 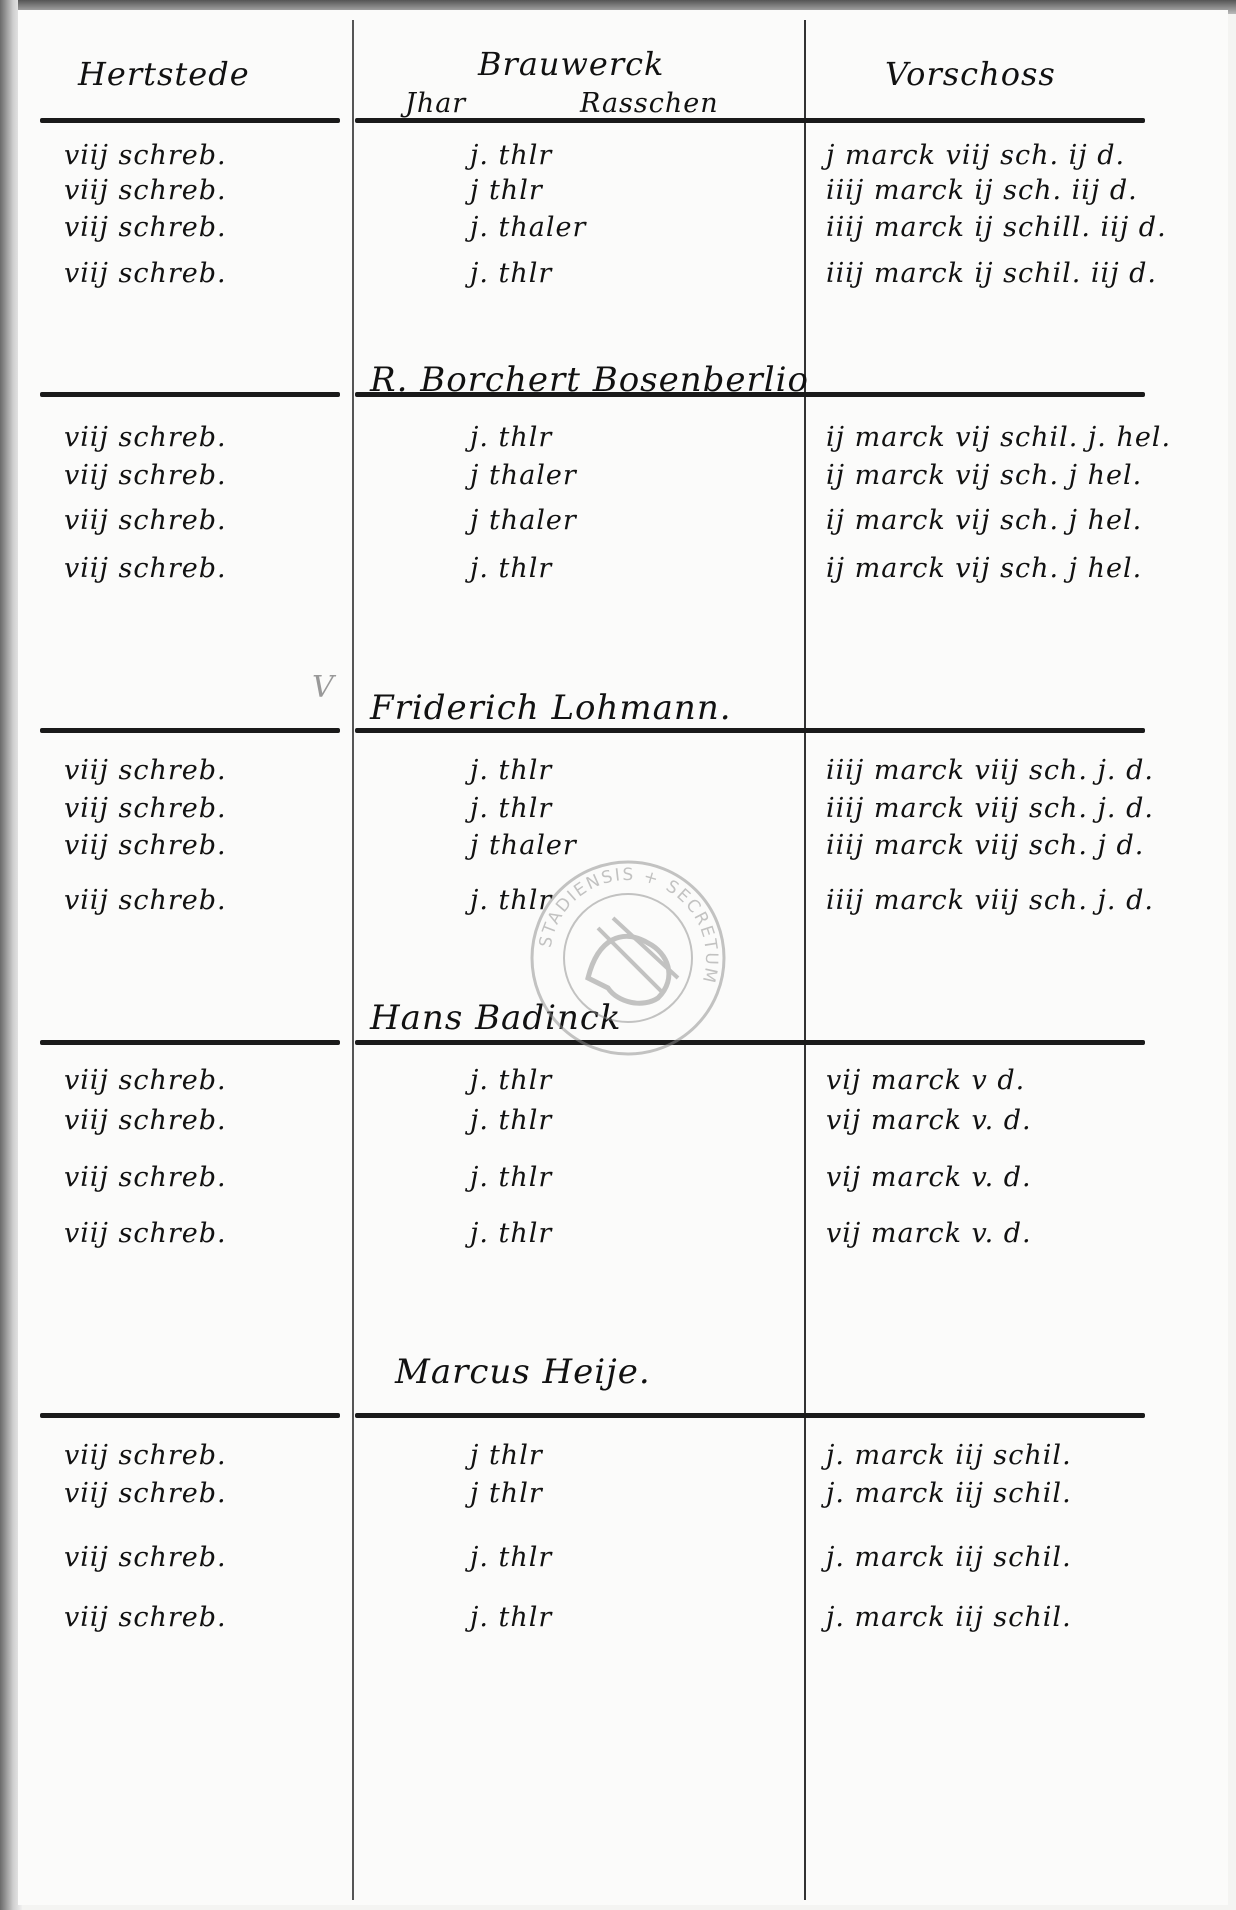 I want to click on householder-name: R. Borchert Bosenberlio, so click(x=589, y=380).